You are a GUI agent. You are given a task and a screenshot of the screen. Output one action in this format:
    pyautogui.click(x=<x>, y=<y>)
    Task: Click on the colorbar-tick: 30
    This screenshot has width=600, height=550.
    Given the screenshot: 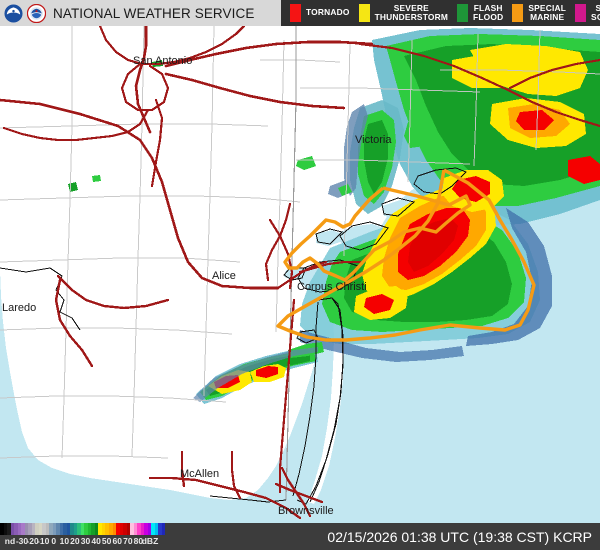 What is the action you would take?
    pyautogui.click(x=85, y=541)
    